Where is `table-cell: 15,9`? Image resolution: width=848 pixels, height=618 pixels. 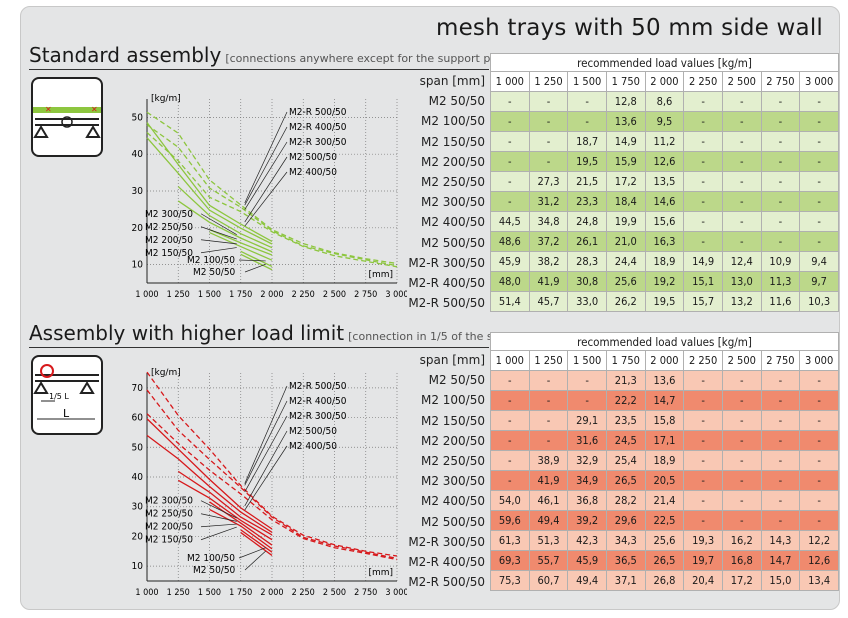
table-cell: 15,9 is located at coordinates (625, 161).